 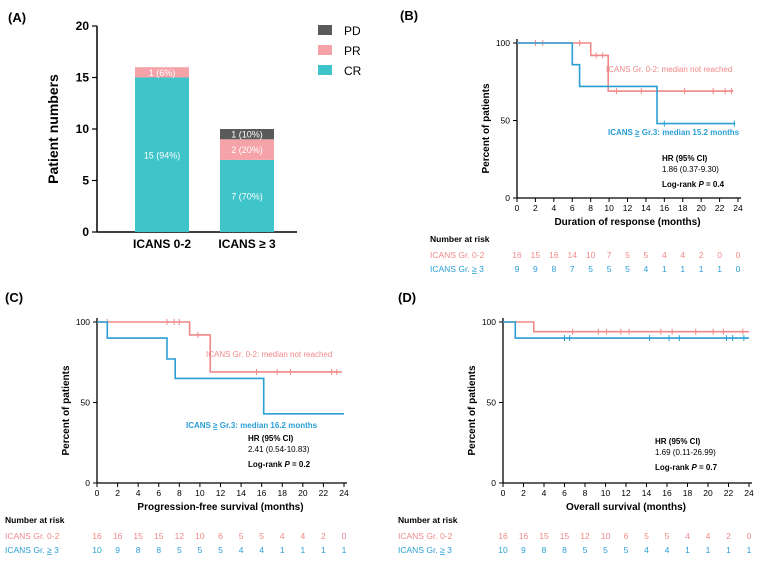 I want to click on legend-label: PR, so click(x=352, y=51).